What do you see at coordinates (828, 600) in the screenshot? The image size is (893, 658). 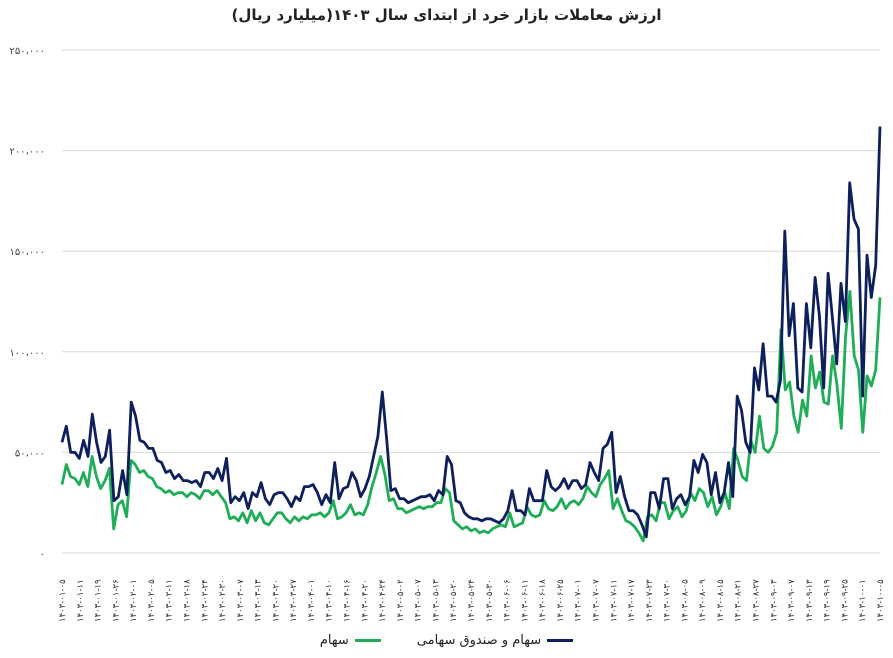 I see `svg-text: ۱۴۰۳-۰۹-۱۹` at bounding box center [828, 600].